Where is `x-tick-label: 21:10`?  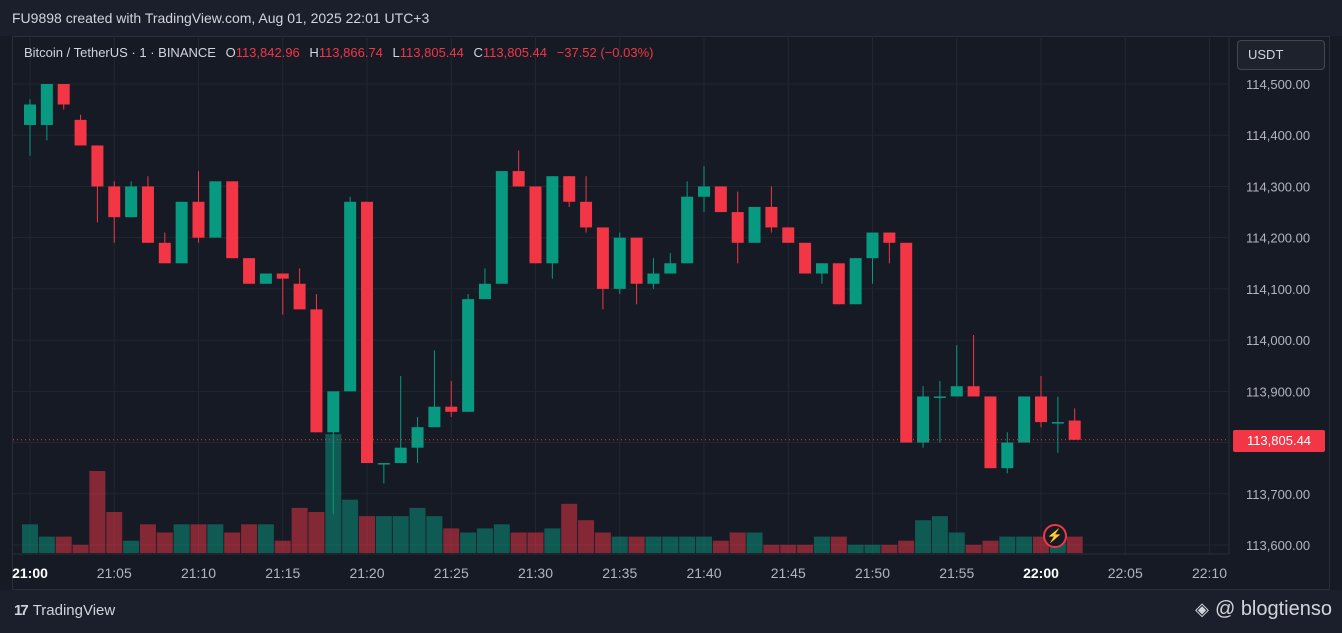
x-tick-label: 21:10 is located at coordinates (198, 573).